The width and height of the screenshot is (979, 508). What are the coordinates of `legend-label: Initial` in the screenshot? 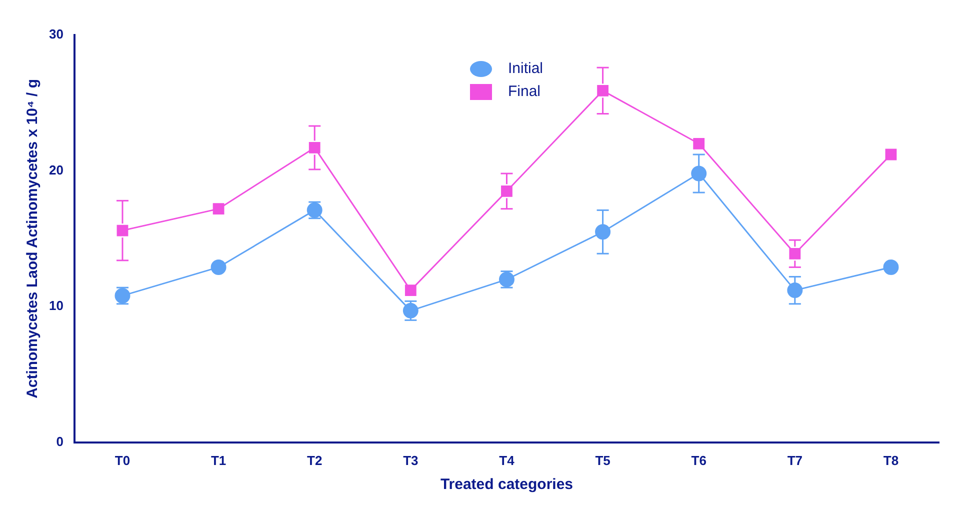 It's located at (526, 68).